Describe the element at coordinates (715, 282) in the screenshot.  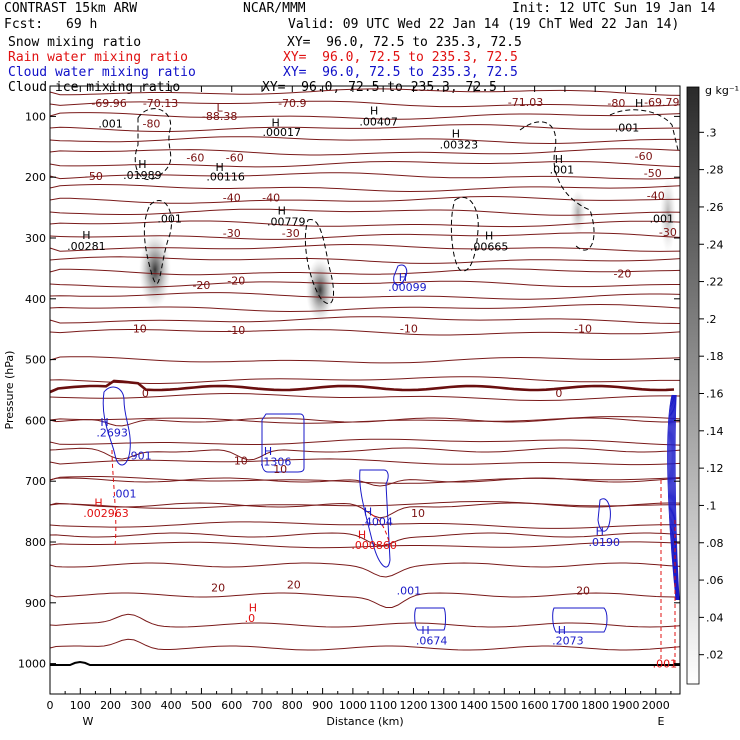
I see `colorbar-tick-label: .22` at that location.